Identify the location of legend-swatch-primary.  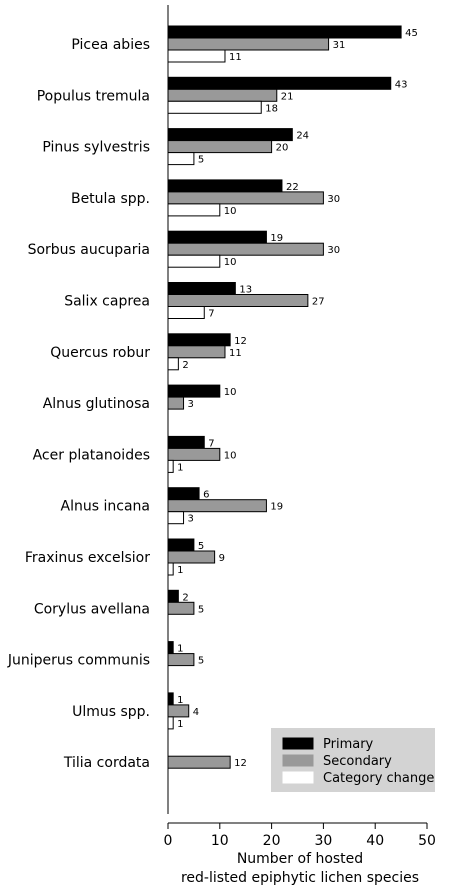
(298, 743).